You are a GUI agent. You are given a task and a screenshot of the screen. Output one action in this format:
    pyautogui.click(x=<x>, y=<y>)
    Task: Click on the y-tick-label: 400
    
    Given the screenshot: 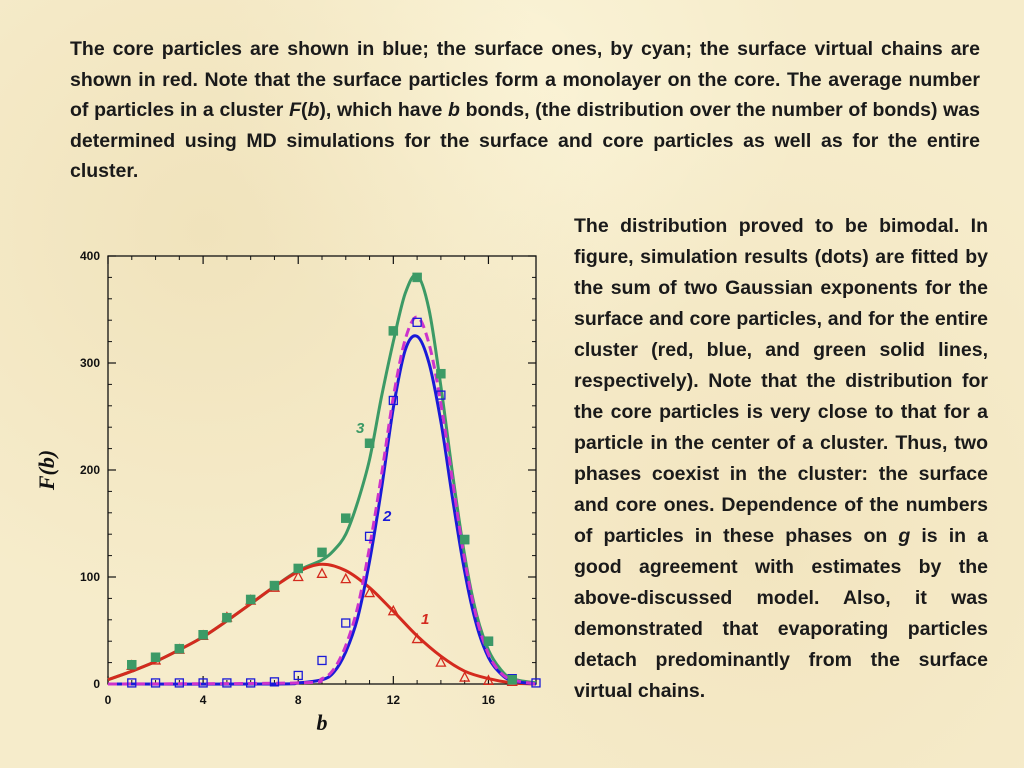 What is the action you would take?
    pyautogui.click(x=90, y=256)
    